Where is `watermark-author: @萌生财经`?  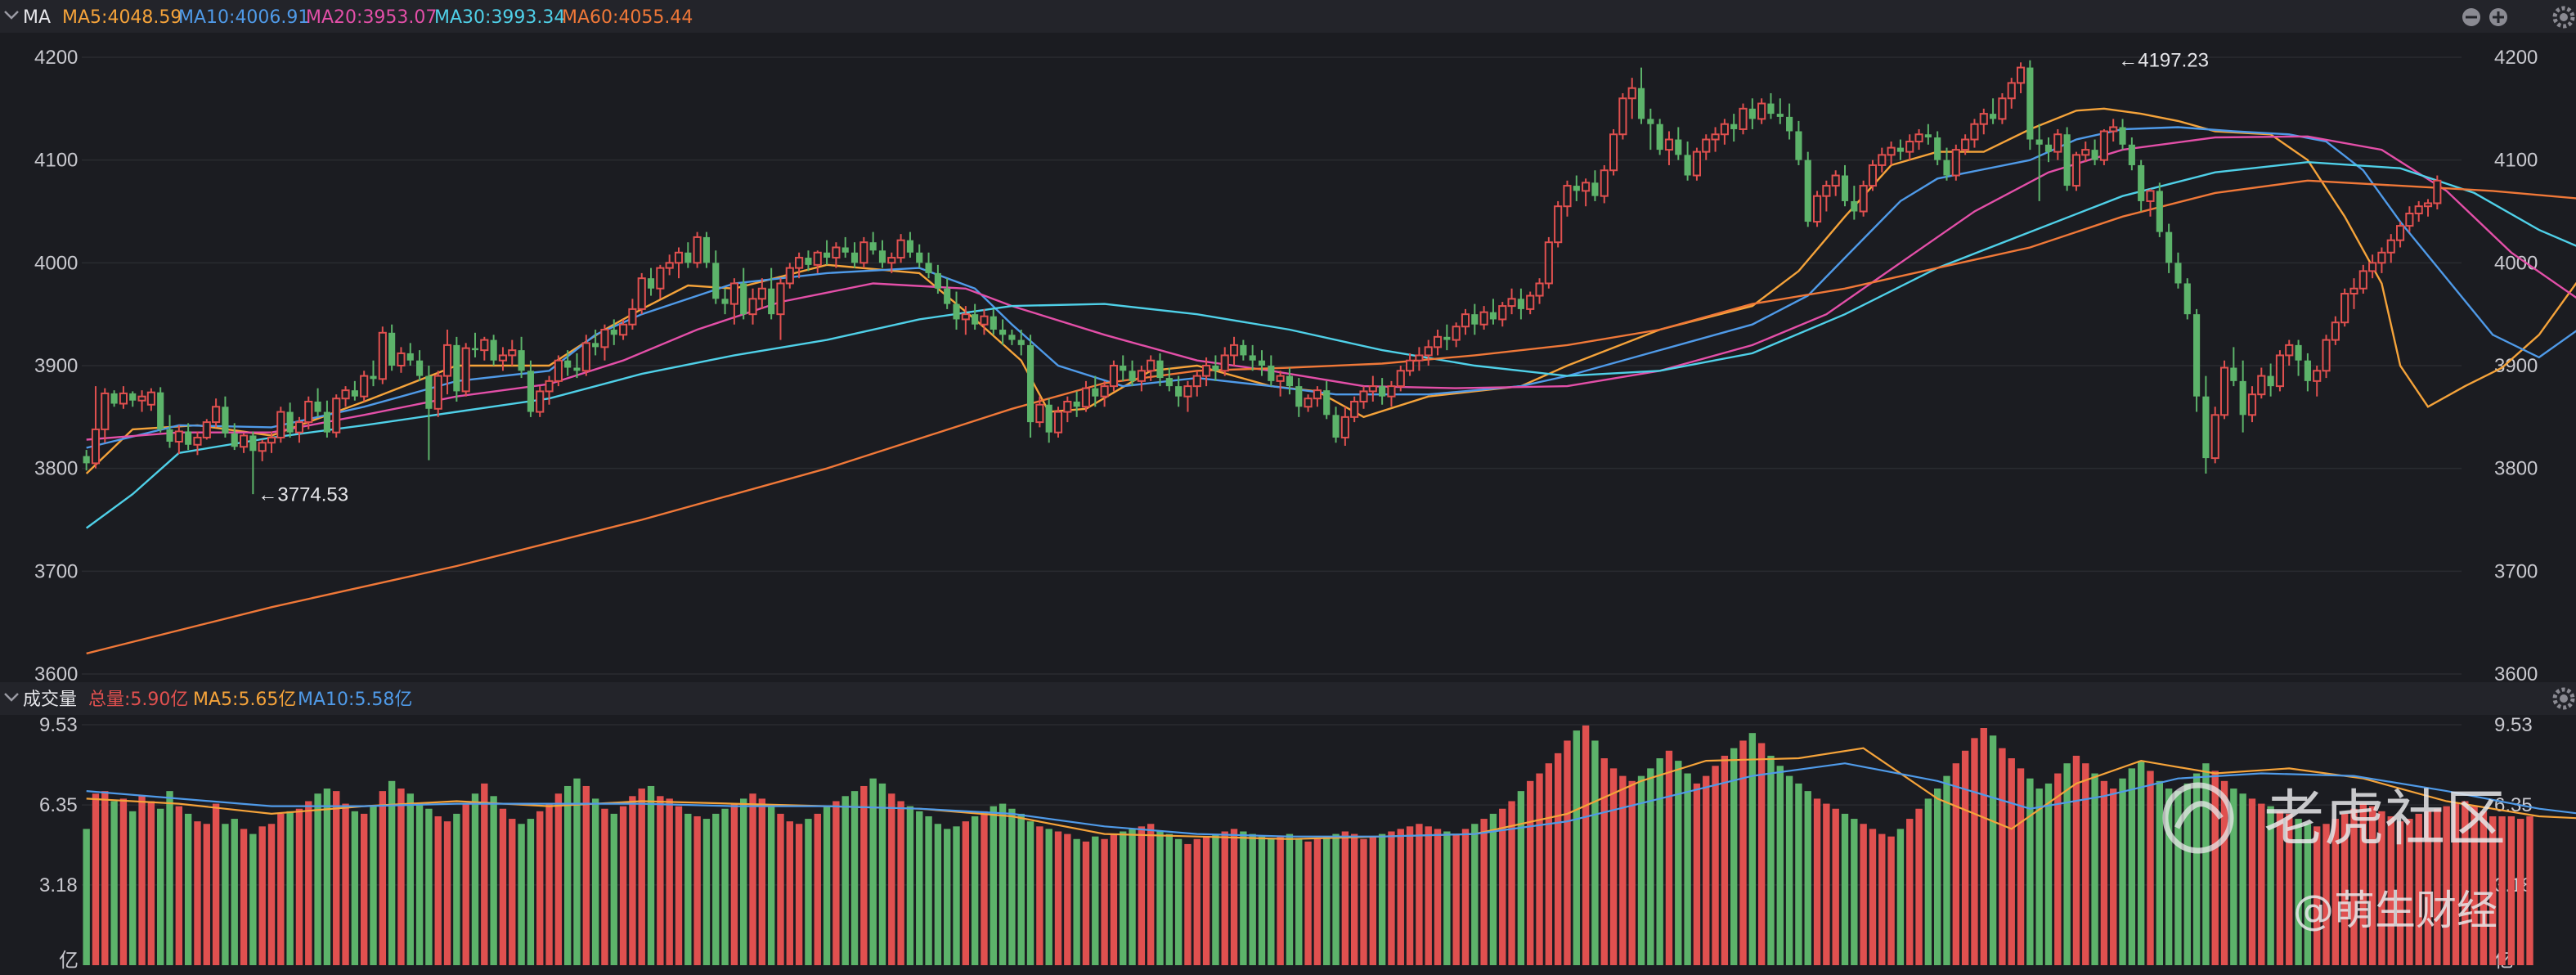
watermark-author: @萌生财经 is located at coordinates (2395, 911).